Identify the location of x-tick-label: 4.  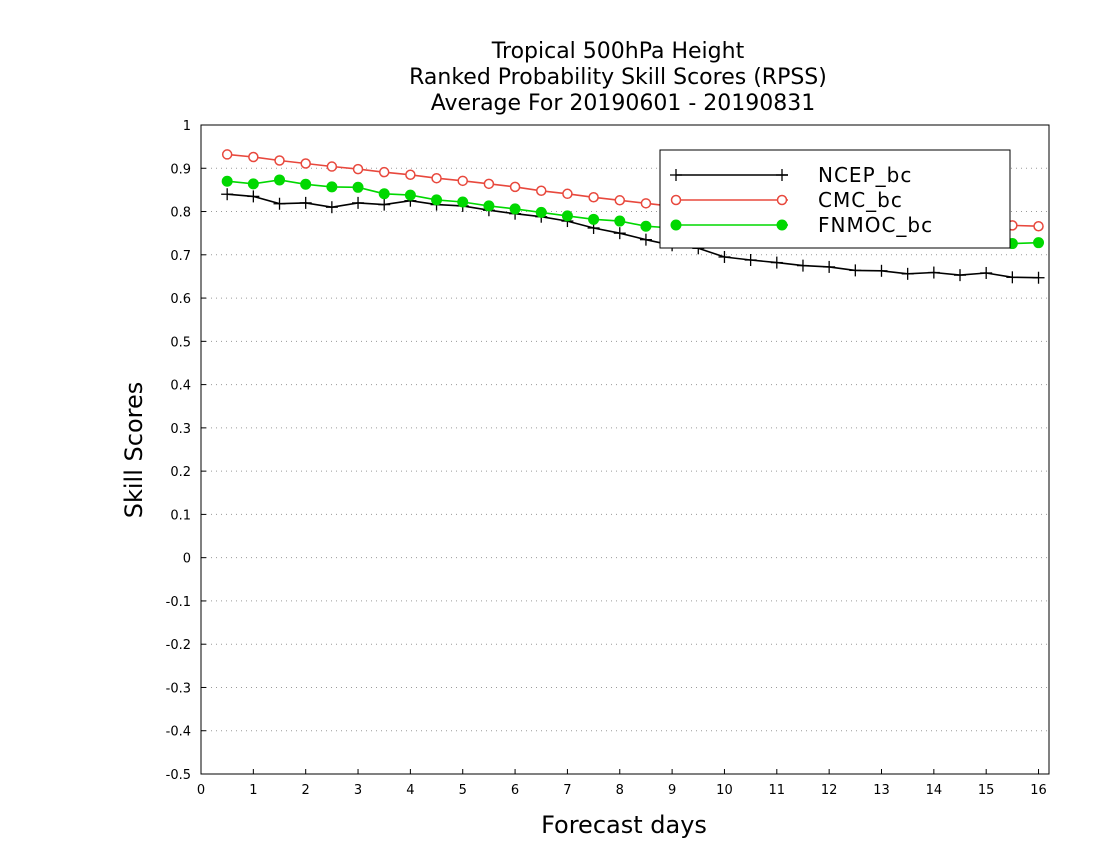
(410, 790).